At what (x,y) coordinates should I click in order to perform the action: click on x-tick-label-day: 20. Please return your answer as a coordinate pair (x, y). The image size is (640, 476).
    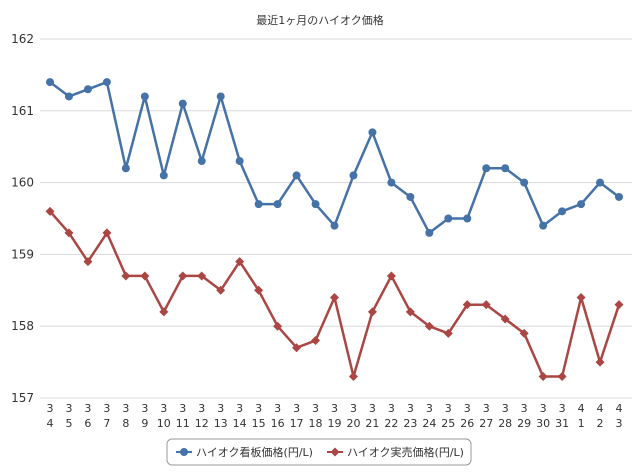
    Looking at the image, I should click on (353, 423).